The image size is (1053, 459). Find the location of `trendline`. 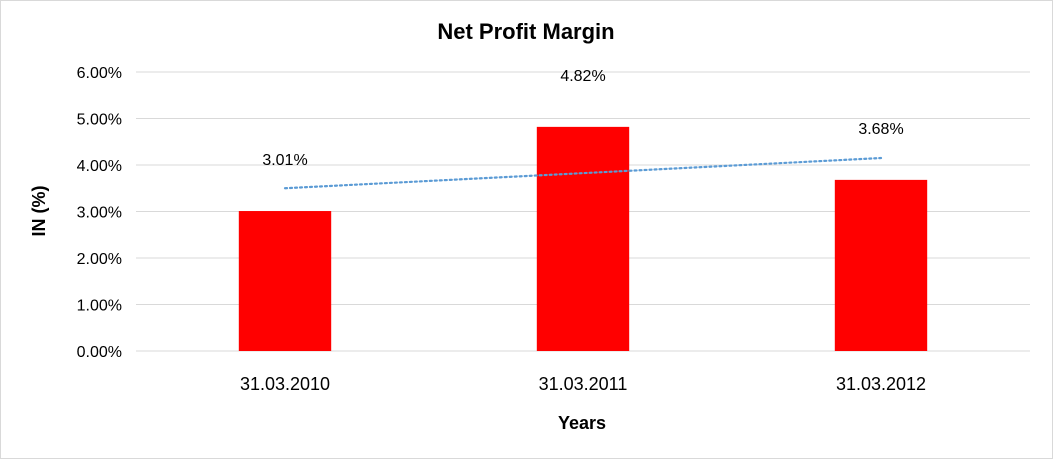

trendline is located at coordinates (583, 173).